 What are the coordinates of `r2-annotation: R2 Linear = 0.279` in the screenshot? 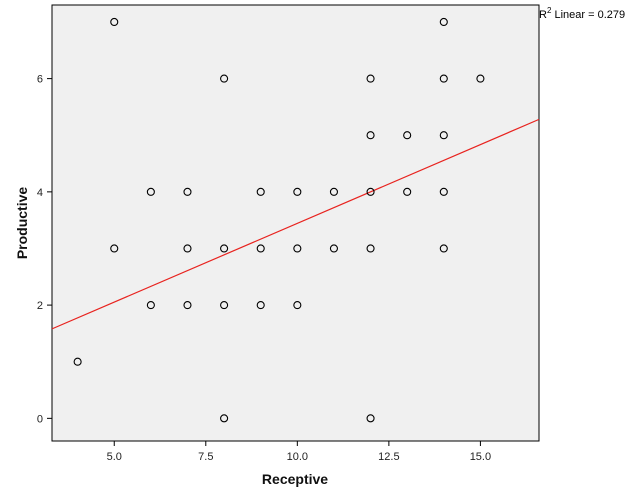 It's located at (582, 13).